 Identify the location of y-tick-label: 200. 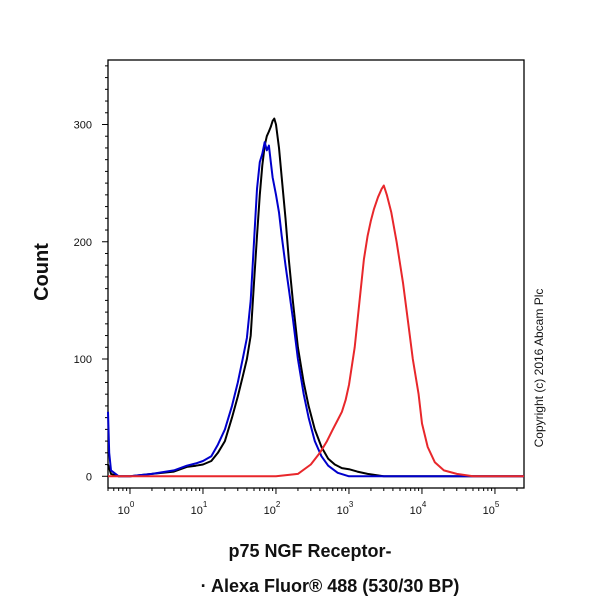
(83, 243).